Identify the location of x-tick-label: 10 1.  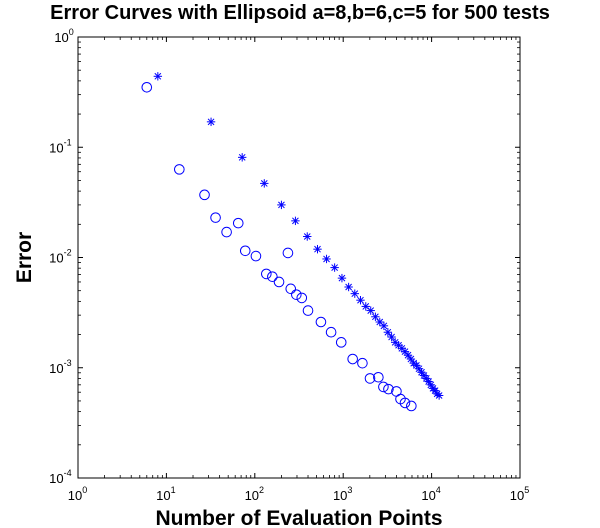
(165, 494).